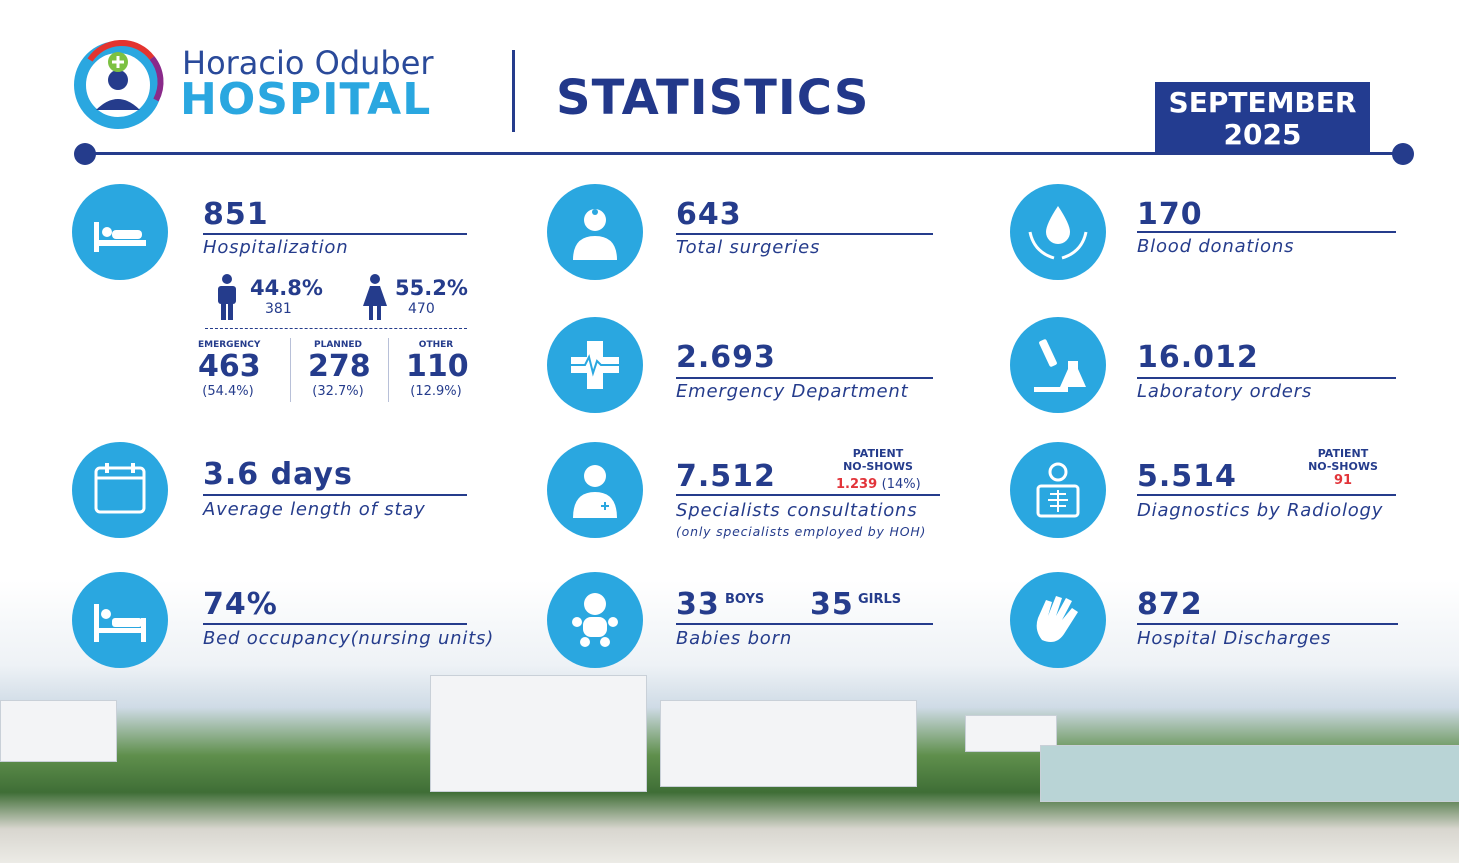  Describe the element at coordinates (797, 510) in the screenshot. I see `stat-label: Specialists consultations` at that location.